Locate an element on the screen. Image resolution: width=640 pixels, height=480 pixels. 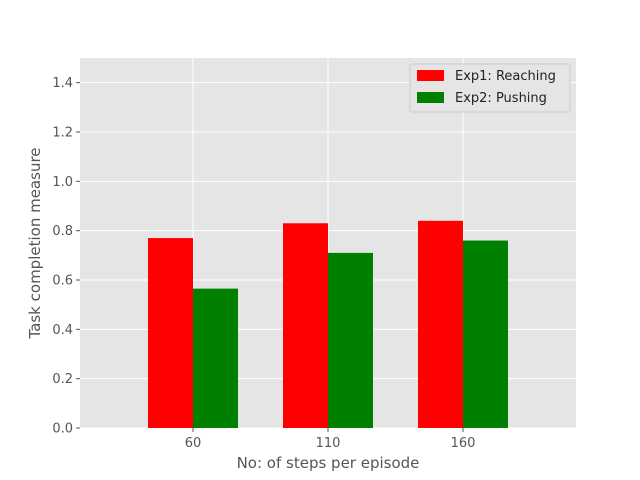
legend-box is located at coordinates (490, 88).